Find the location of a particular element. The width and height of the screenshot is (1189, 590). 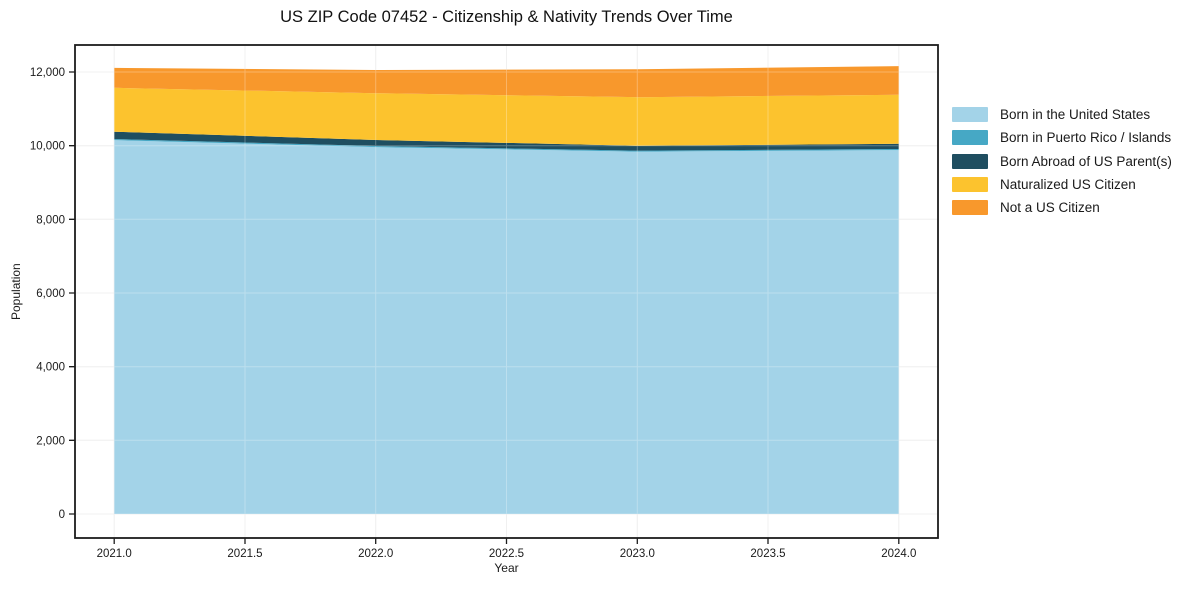

y-tick-label: 2,000 is located at coordinates (50, 441).